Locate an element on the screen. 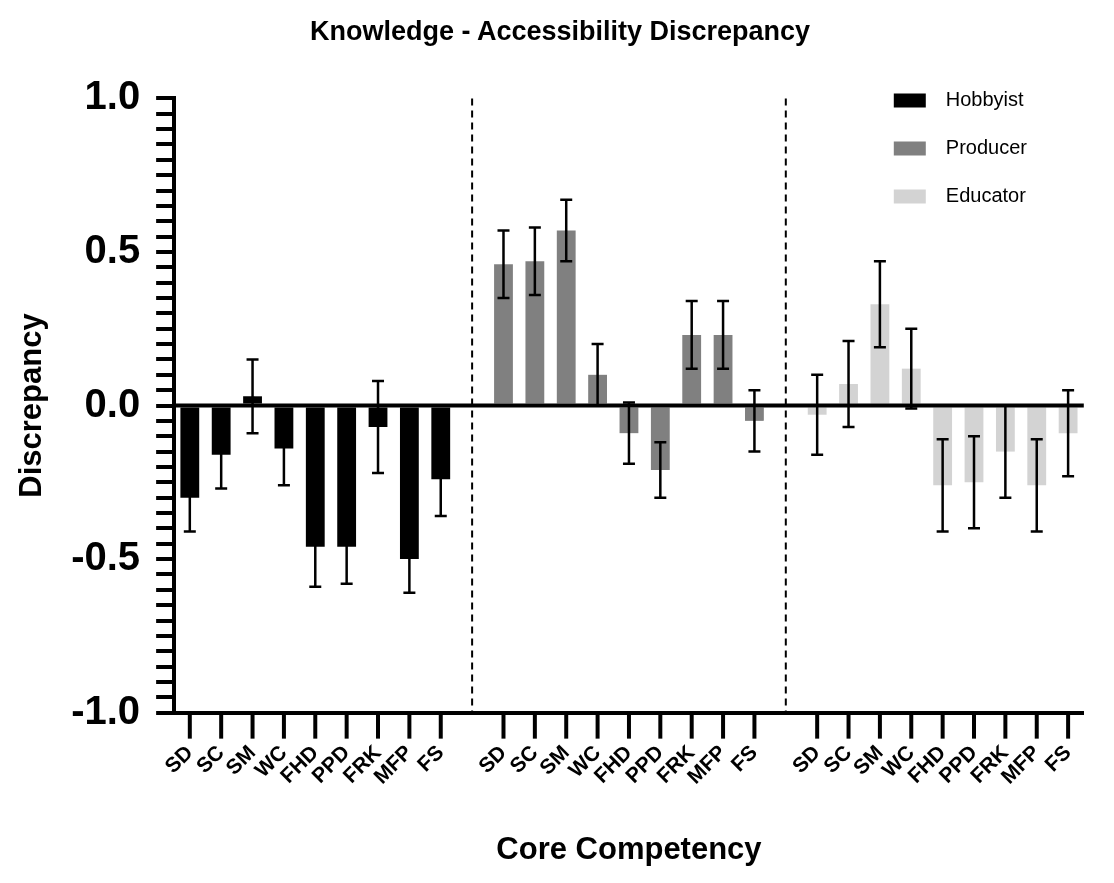 This screenshot has width=1114, height=883. y-tick-label: 0.5 is located at coordinates (112, 248).